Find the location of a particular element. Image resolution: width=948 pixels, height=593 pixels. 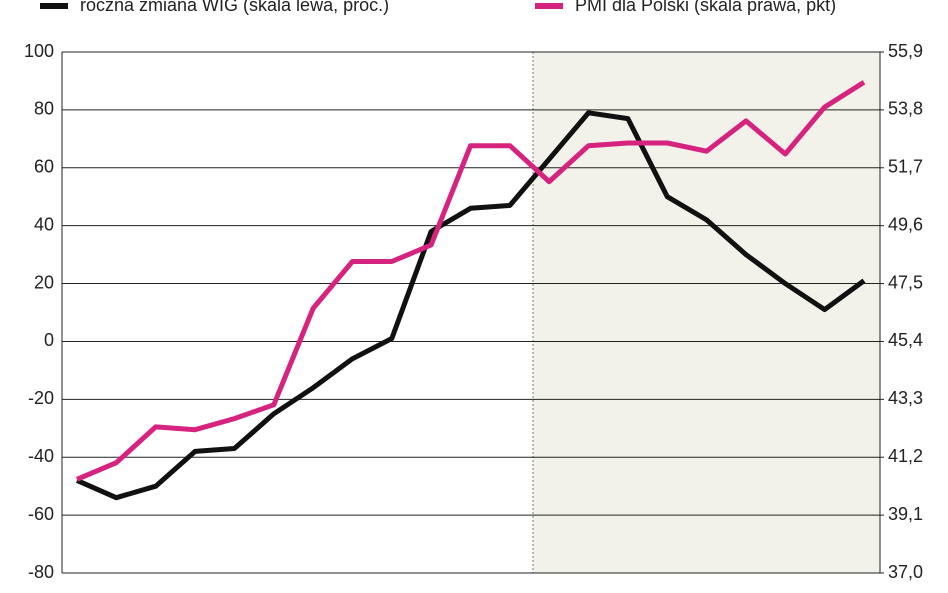

y-tick-label: -60 is located at coordinates (41, 514).